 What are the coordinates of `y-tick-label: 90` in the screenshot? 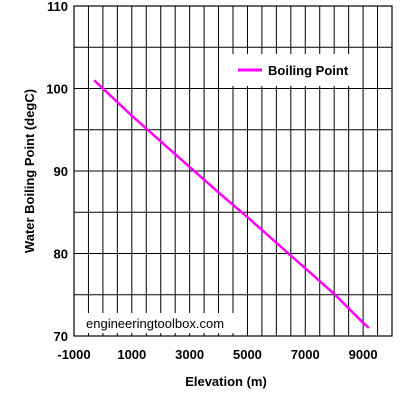 It's located at (61, 171).